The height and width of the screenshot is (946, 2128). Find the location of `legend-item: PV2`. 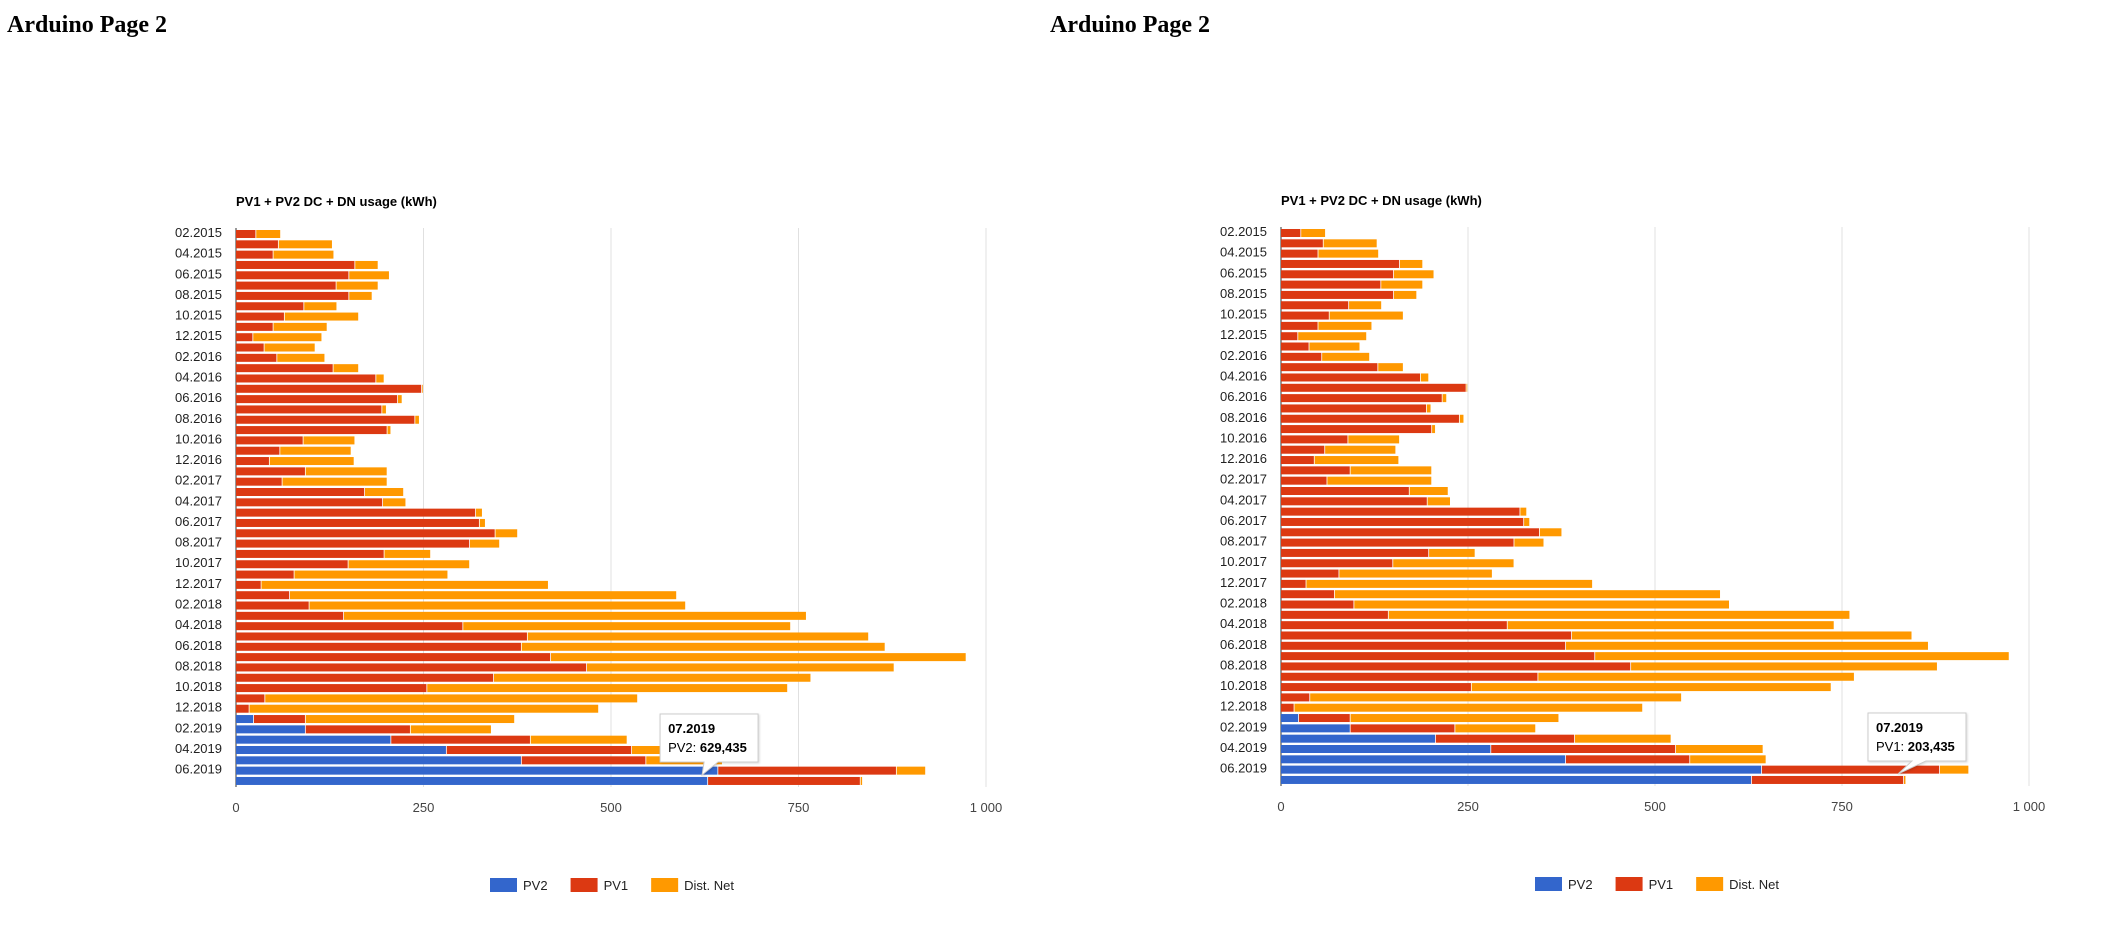

legend-item: PV2 is located at coordinates (519, 885).